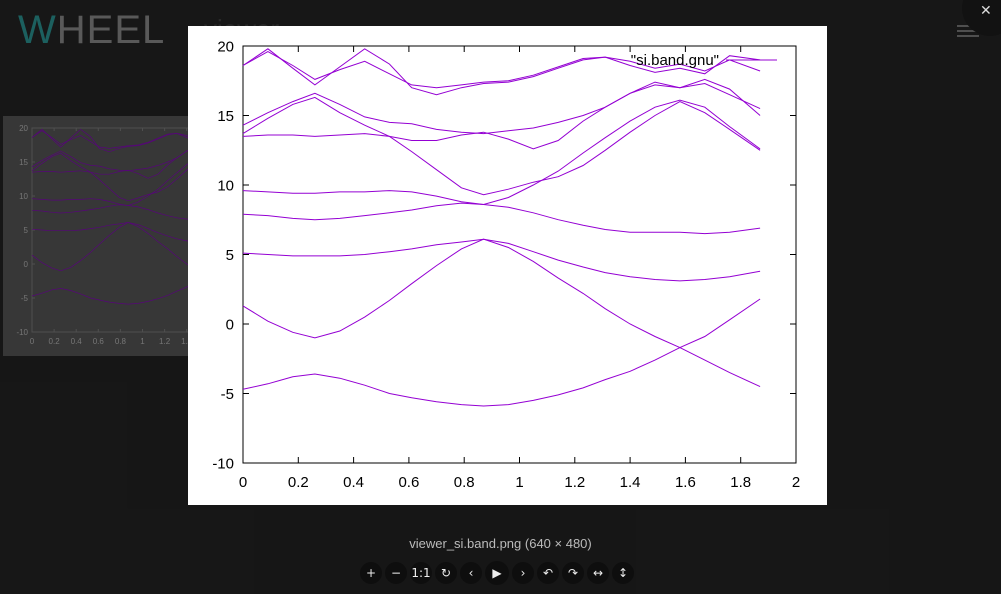  What do you see at coordinates (396, 573) in the screenshot?
I see `zoom-out-button: −` at bounding box center [396, 573].